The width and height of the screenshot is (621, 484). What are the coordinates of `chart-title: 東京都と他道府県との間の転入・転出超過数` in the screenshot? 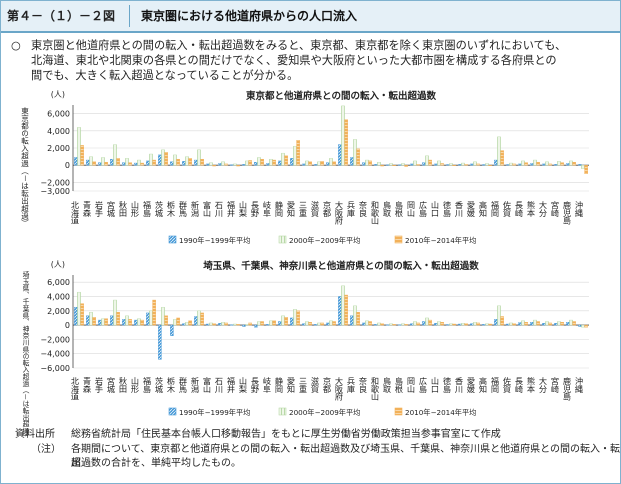 It's located at (340, 96).